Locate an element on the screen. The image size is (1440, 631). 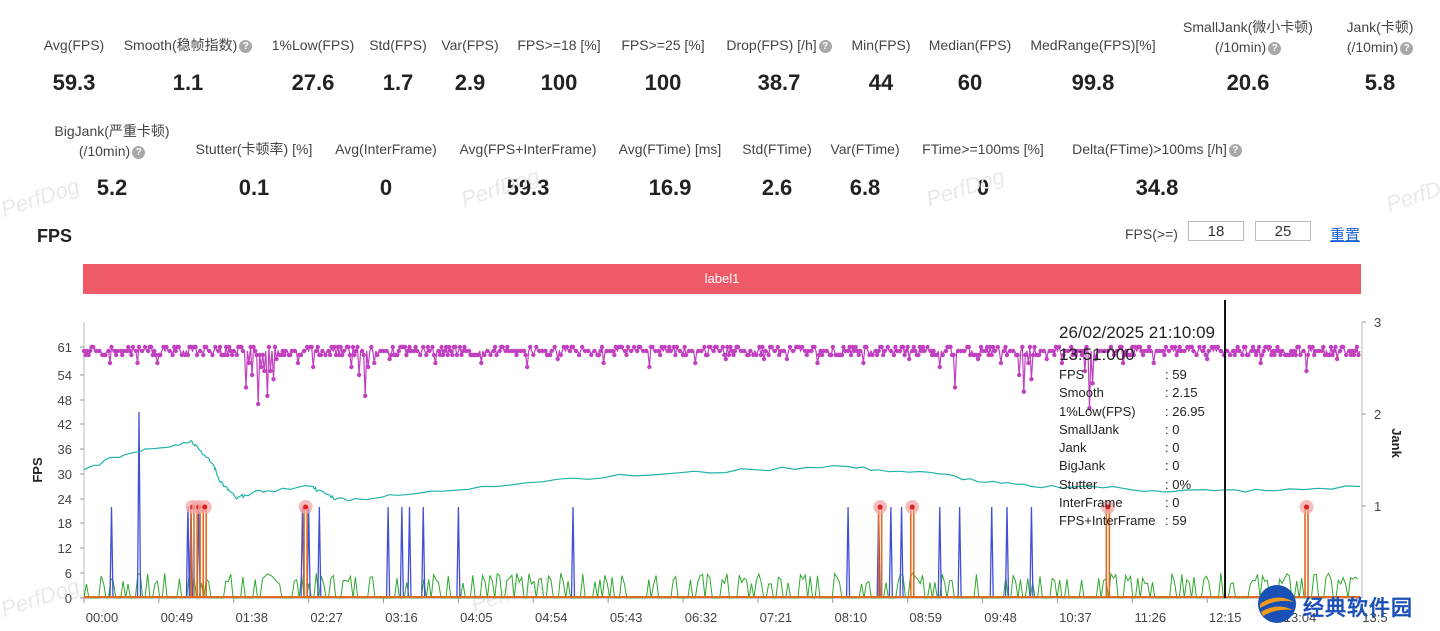
site-logo: 经典软件园 is located at coordinates (1347, 606).